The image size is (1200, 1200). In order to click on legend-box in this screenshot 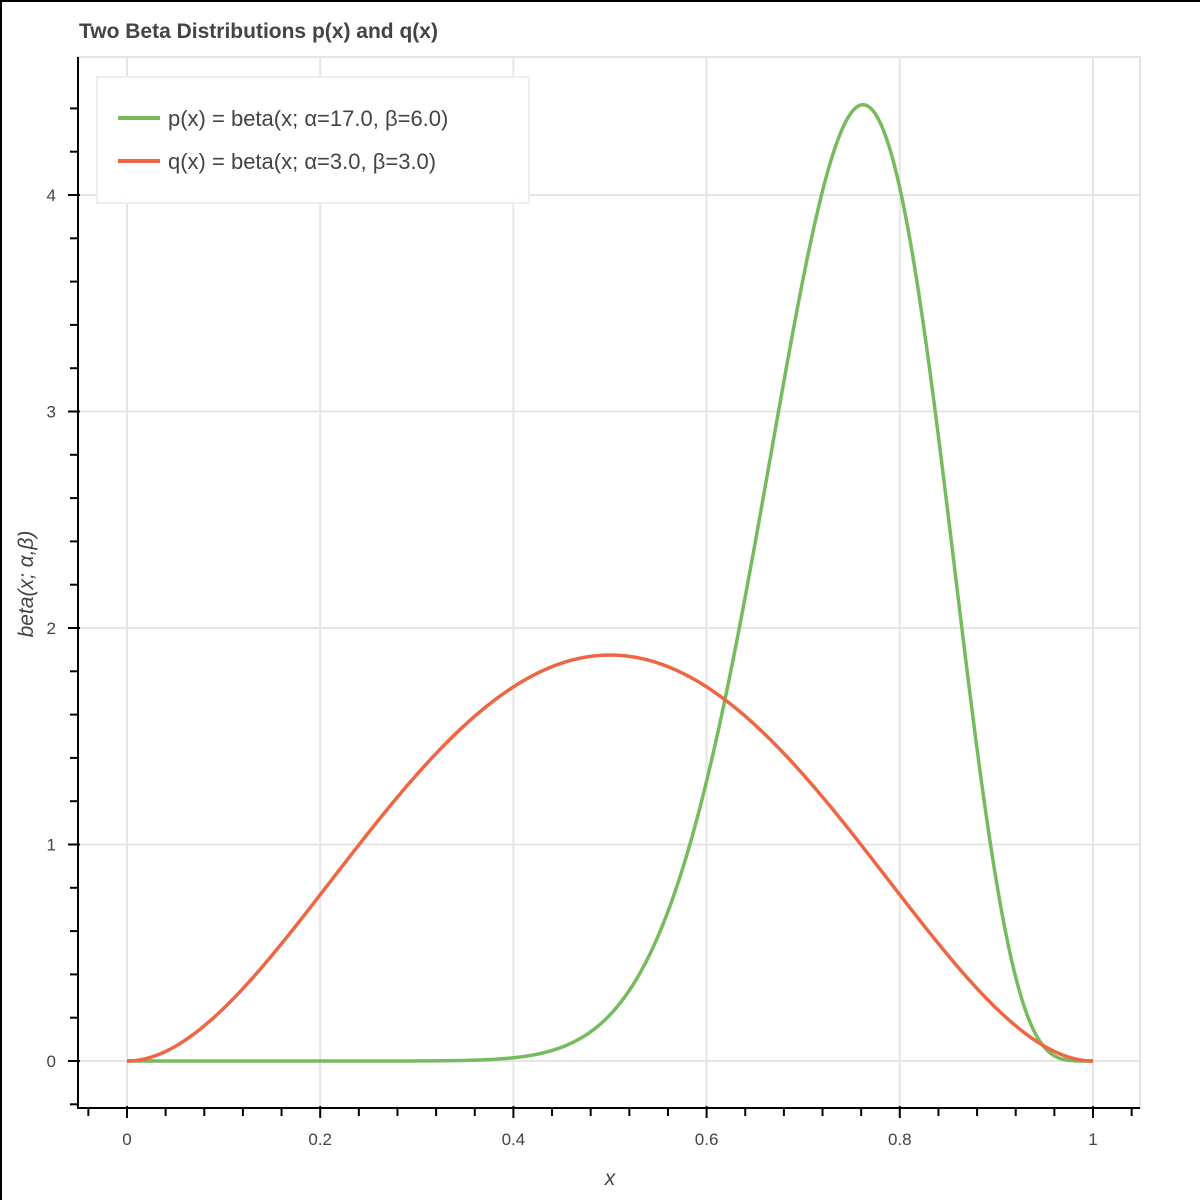, I will do `click(313, 140)`.